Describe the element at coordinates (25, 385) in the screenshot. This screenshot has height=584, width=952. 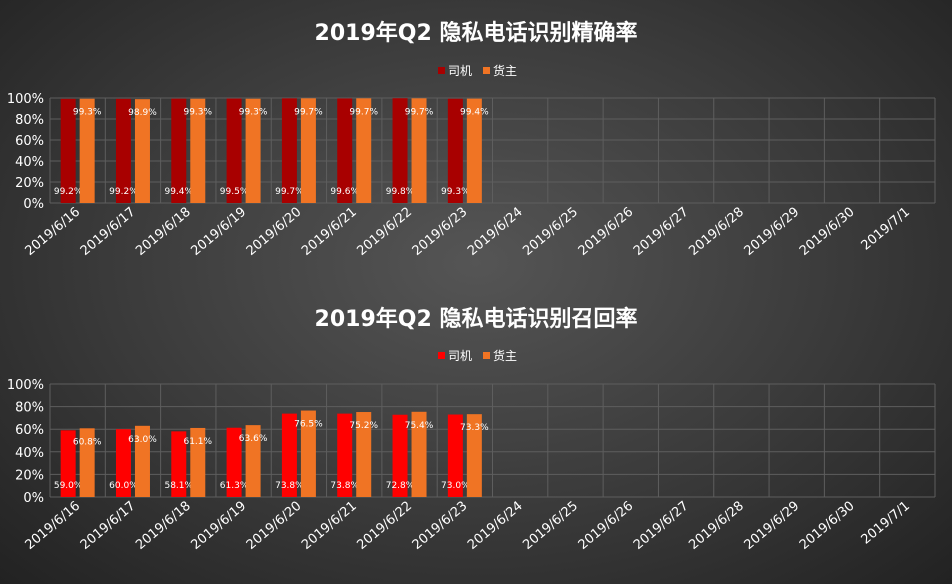
I see `y-tick-label: 100%` at that location.